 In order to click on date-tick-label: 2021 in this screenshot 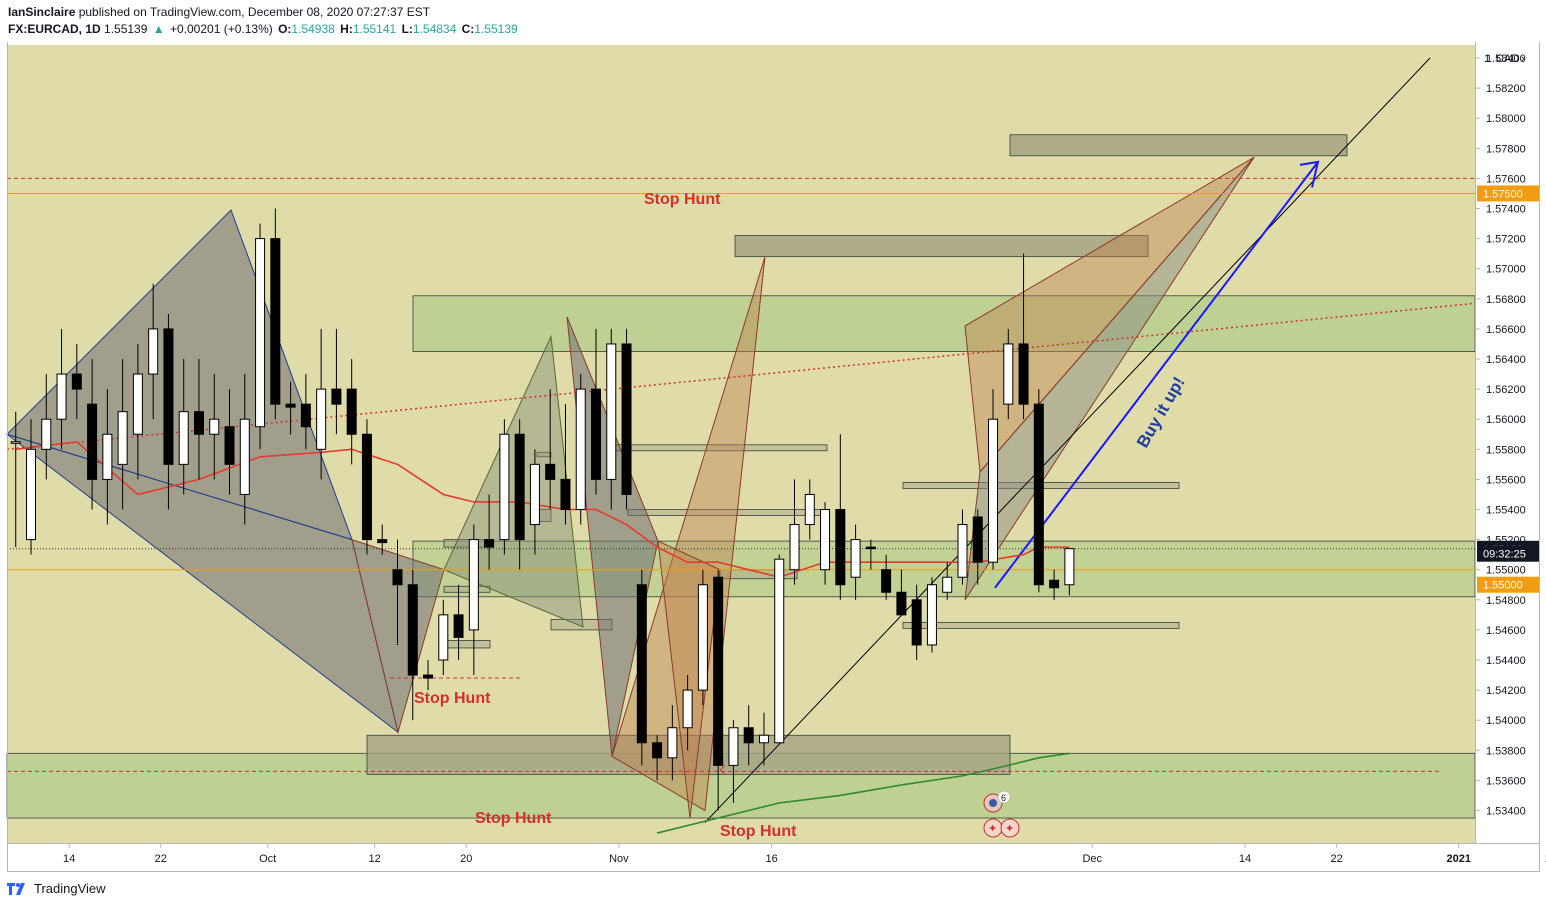, I will do `click(1459, 859)`.